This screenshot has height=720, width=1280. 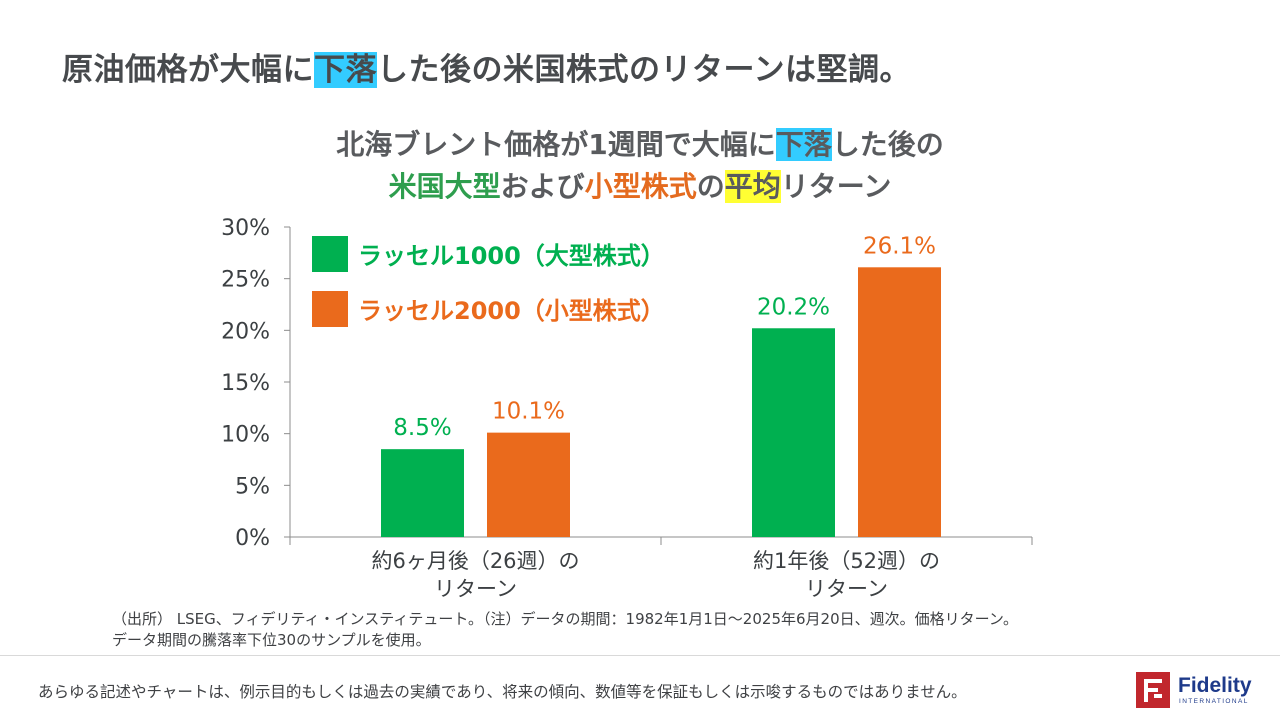 What do you see at coordinates (252, 538) in the screenshot?
I see `y-tick-label: 0%` at bounding box center [252, 538].